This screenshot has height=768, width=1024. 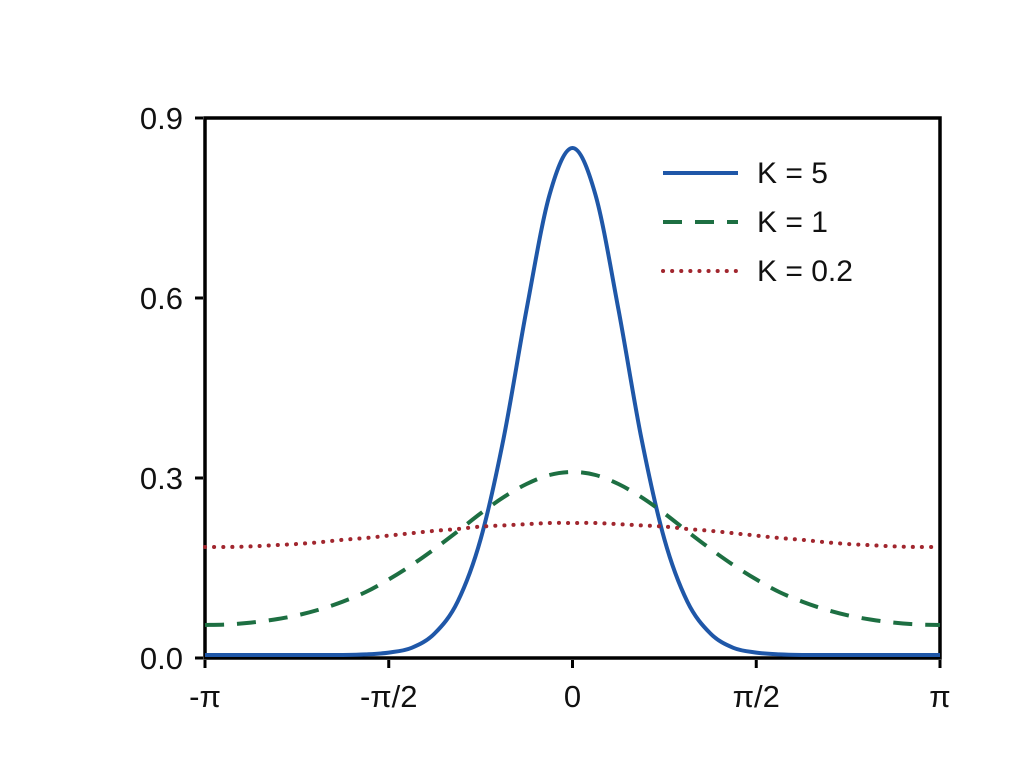 I want to click on legend-item-k-5: K = 5, so click(x=745, y=173).